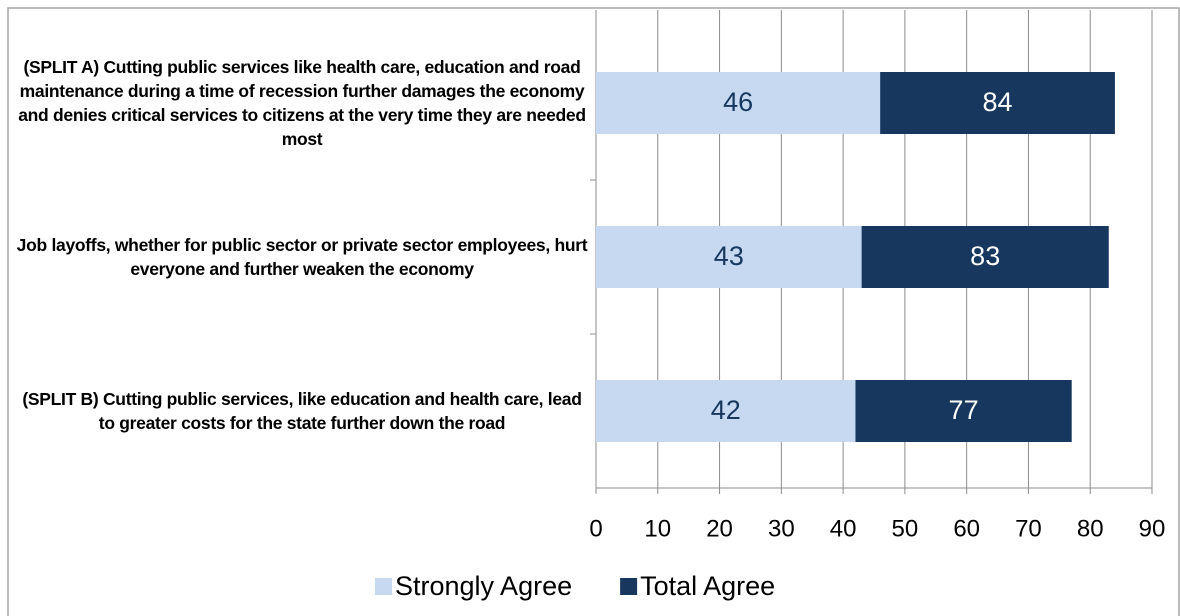  What do you see at coordinates (483, 586) in the screenshot?
I see `legend-label: Strongly Agree` at bounding box center [483, 586].